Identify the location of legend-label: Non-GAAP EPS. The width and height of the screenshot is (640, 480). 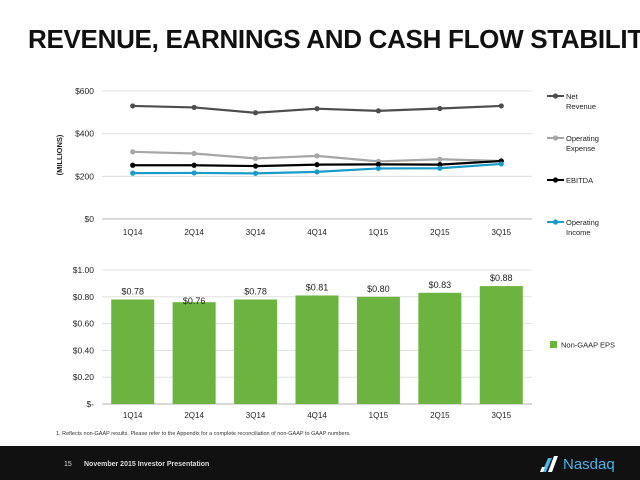
(588, 345).